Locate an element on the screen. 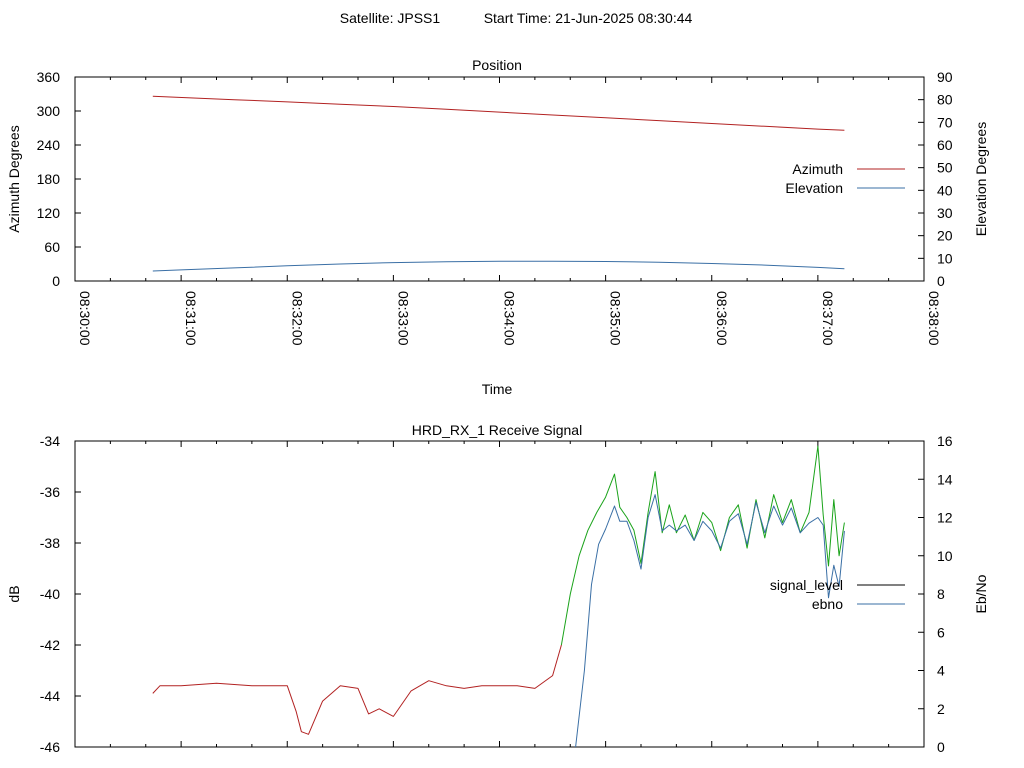 The height and width of the screenshot is (768, 1024). signal-chart-title: HRD_RX_1 Receive Signal is located at coordinates (497, 430).